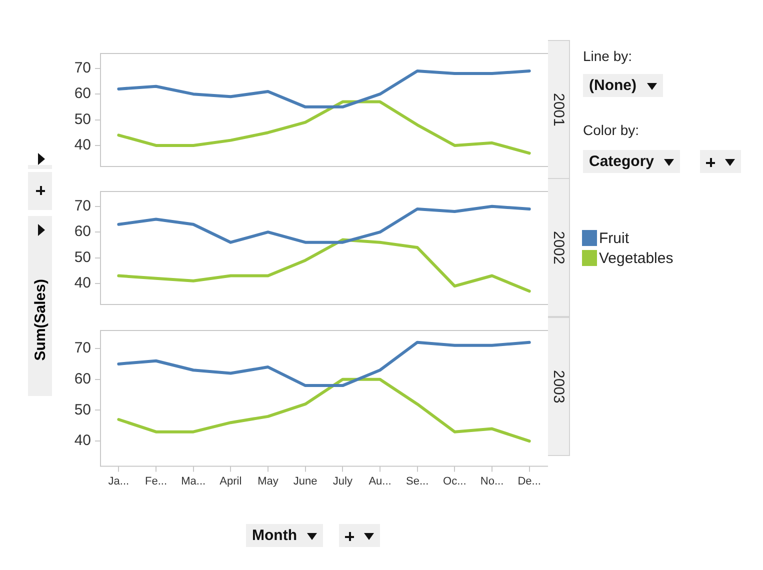 Image resolution: width=763 pixels, height=570 pixels. I want to click on text: 2001, so click(558, 109).